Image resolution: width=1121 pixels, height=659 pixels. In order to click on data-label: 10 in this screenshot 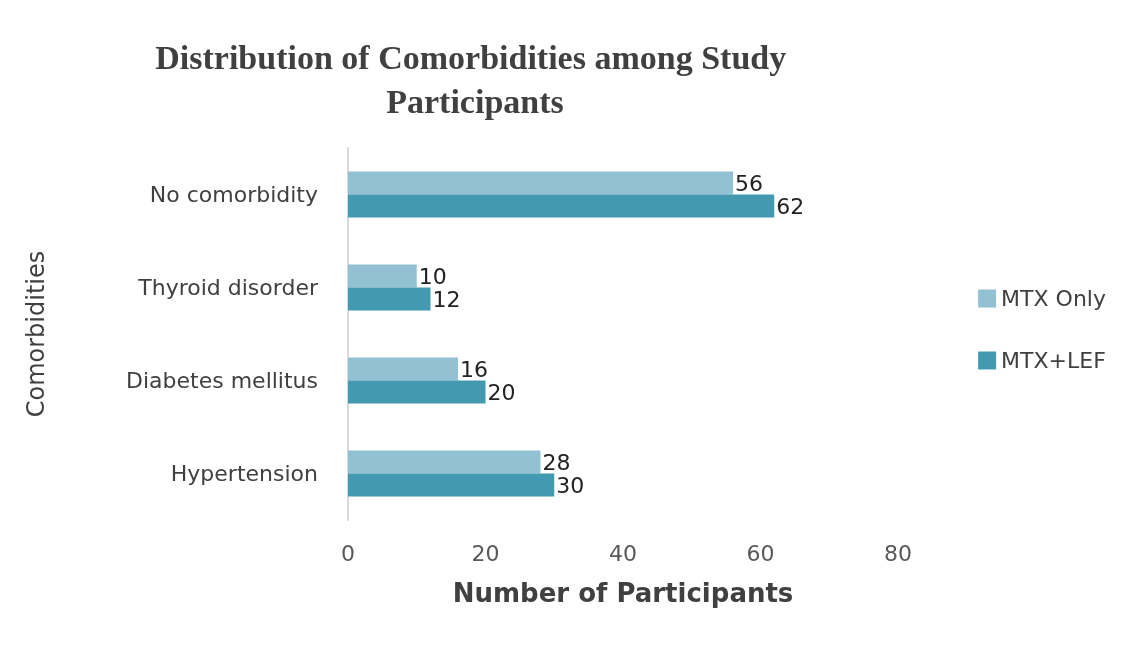, I will do `click(432, 276)`.